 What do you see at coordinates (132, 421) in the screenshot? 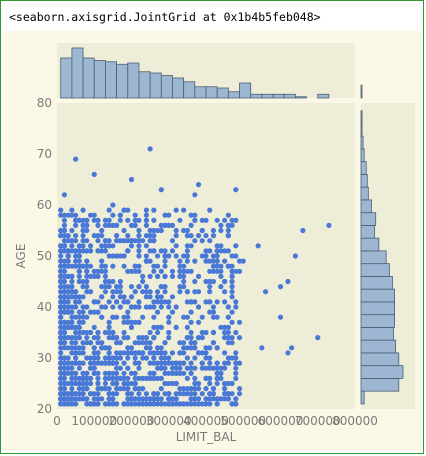
I see `x-tick-label: 200000` at bounding box center [132, 421].